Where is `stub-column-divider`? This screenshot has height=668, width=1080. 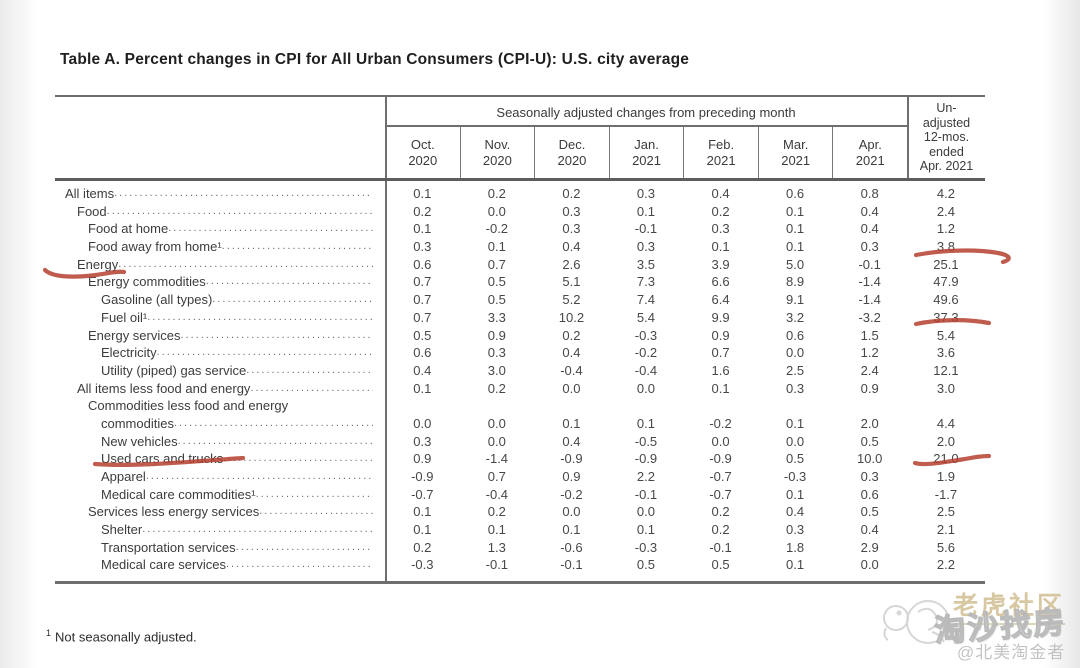 stub-column-divider is located at coordinates (386, 339).